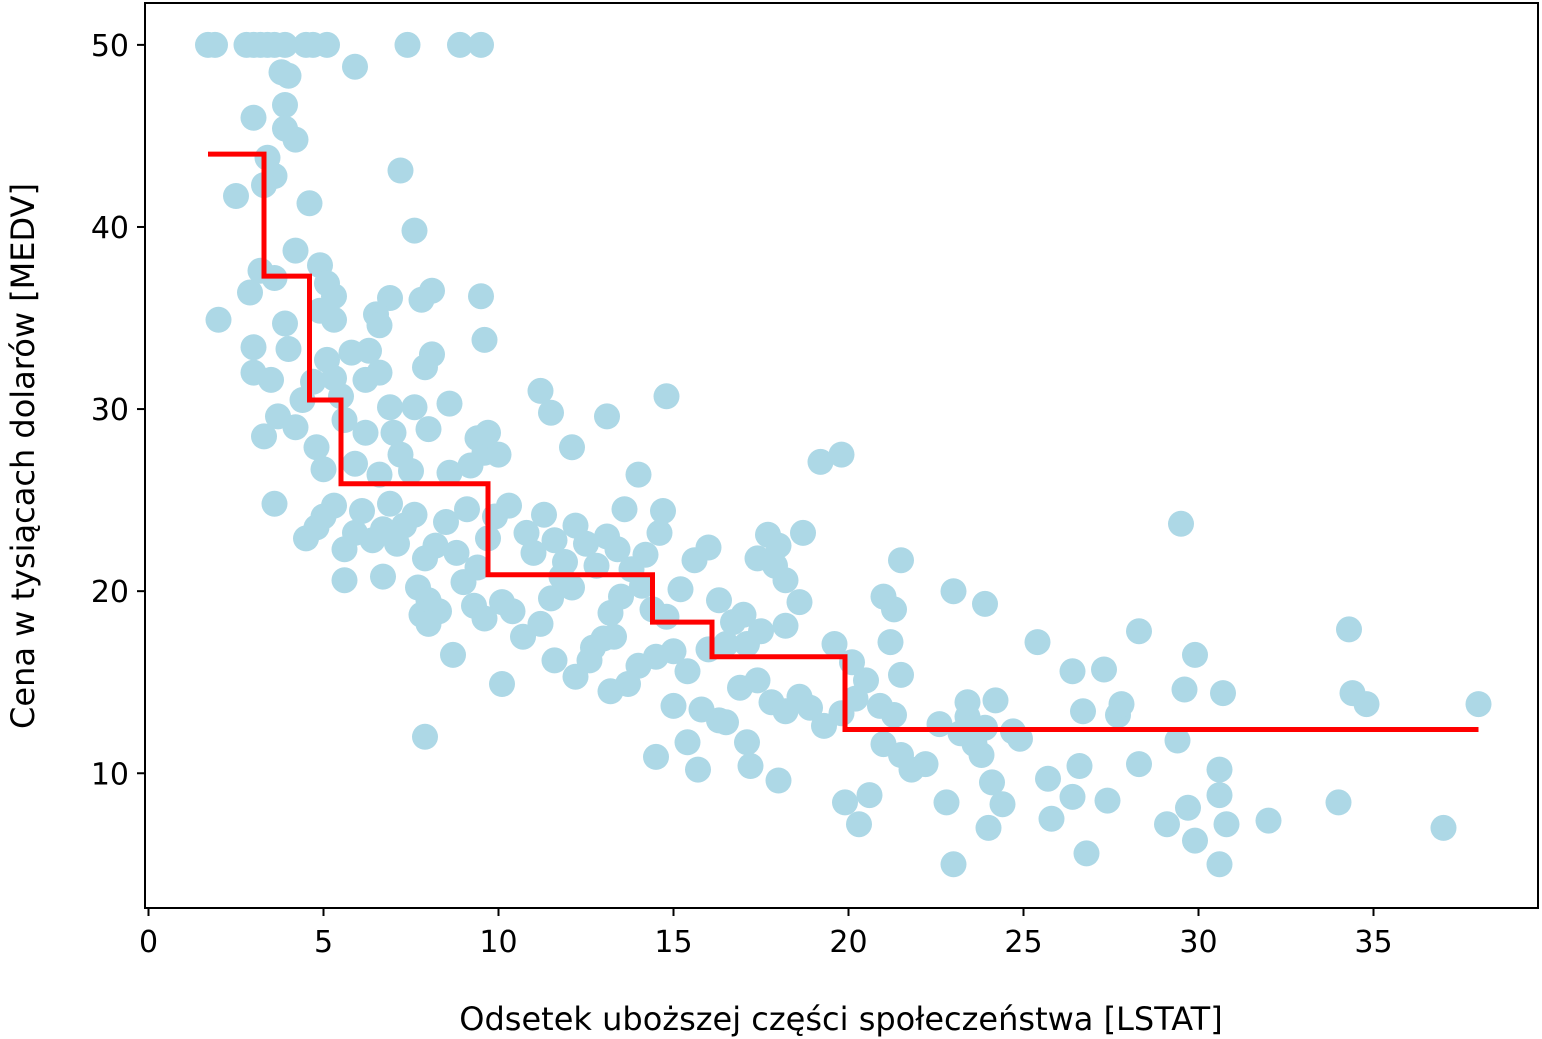 Image resolution: width=1542 pixels, height=1039 pixels. I want to click on x-tick-label: 20, so click(848, 942).